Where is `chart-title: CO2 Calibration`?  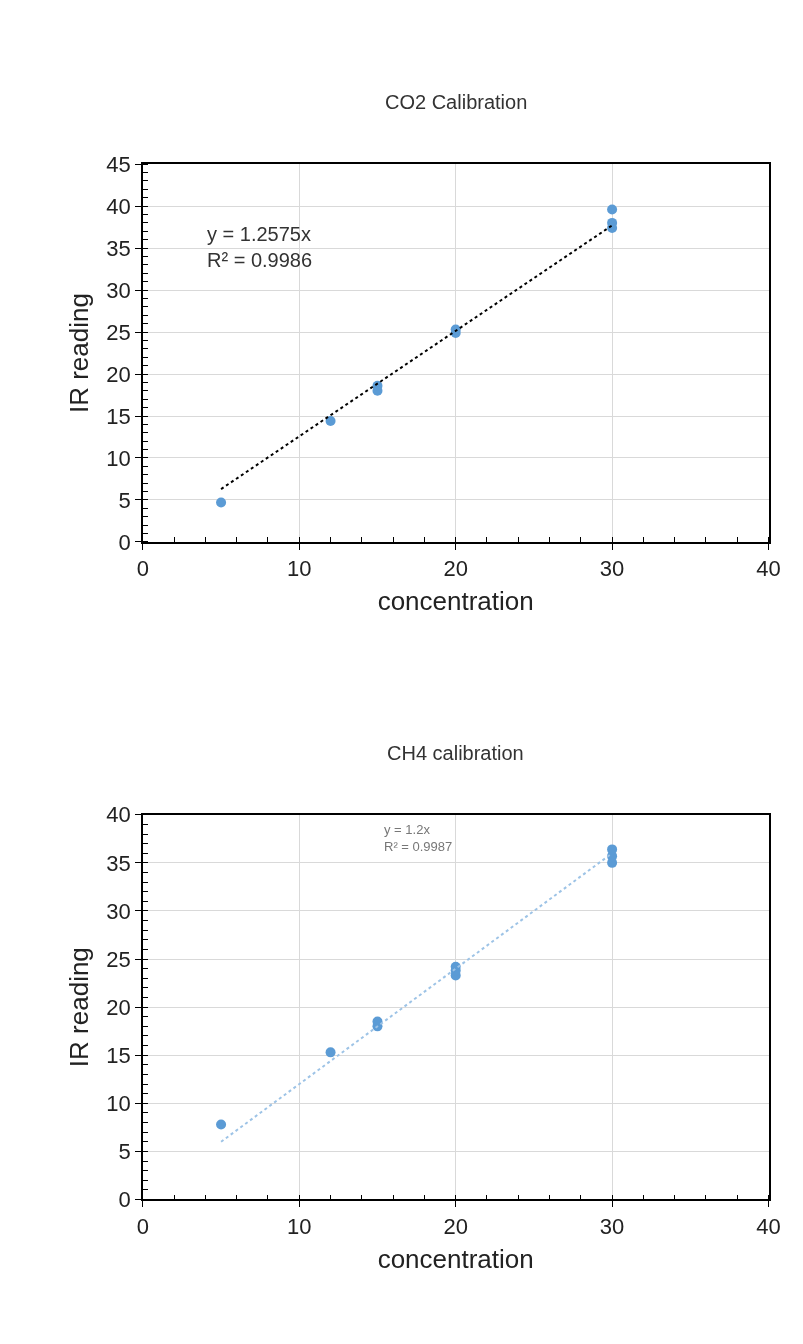 chart-title: CO2 Calibration is located at coordinates (456, 102).